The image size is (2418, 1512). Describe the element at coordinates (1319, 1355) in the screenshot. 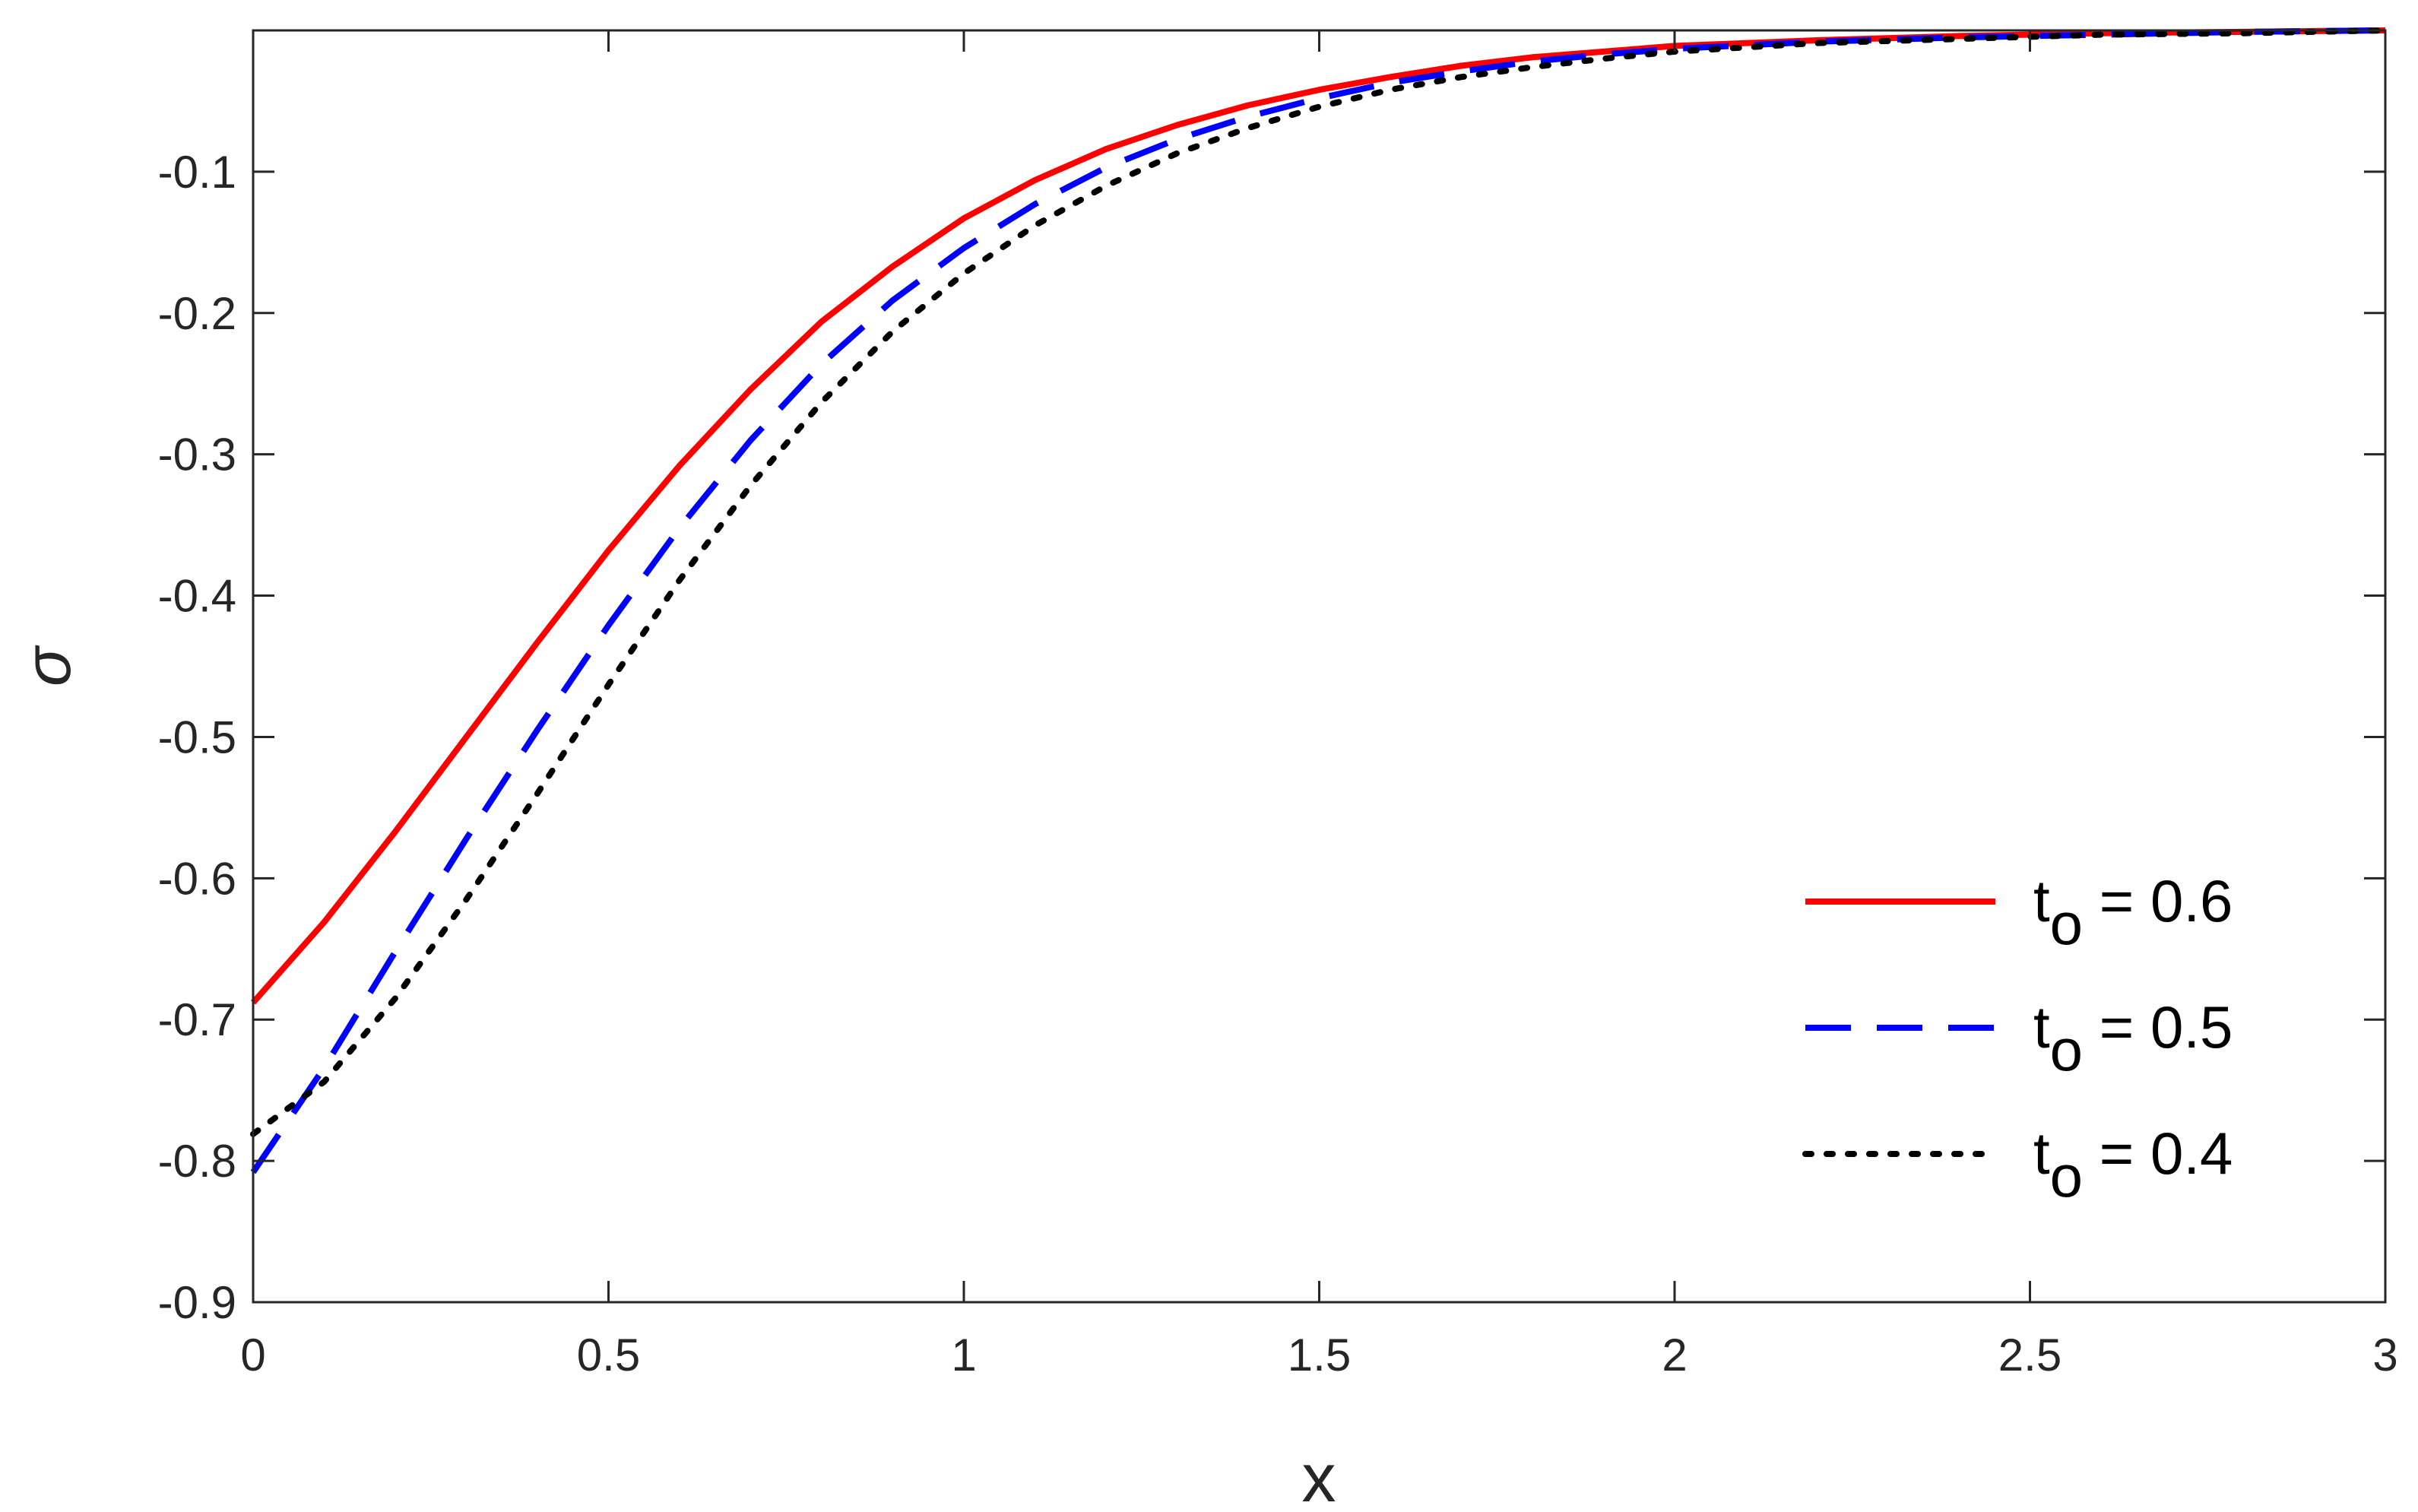

I see `x-tick-label: 1.5` at that location.